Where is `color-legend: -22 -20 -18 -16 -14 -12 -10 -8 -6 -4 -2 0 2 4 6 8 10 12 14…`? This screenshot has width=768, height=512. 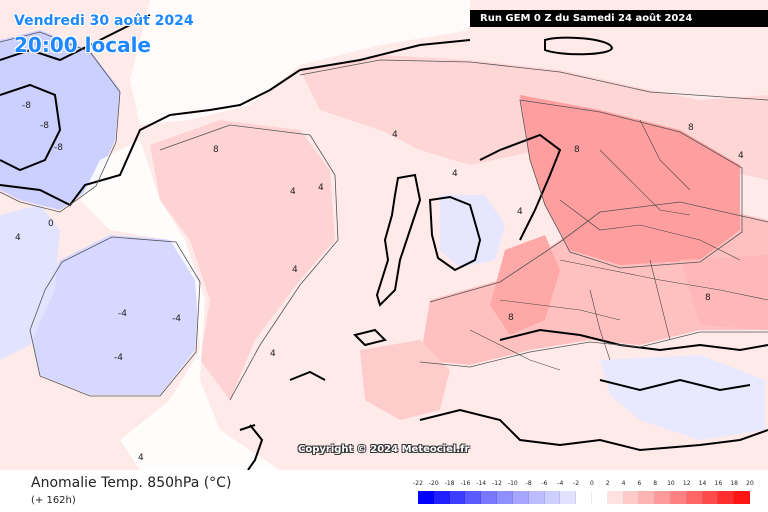 color-legend: -22 -20 -18 -16 -14 -12 -10 -8 -6 -4 -2 0 2 4 6 8 10 12 14… is located at coordinates (583, 492).